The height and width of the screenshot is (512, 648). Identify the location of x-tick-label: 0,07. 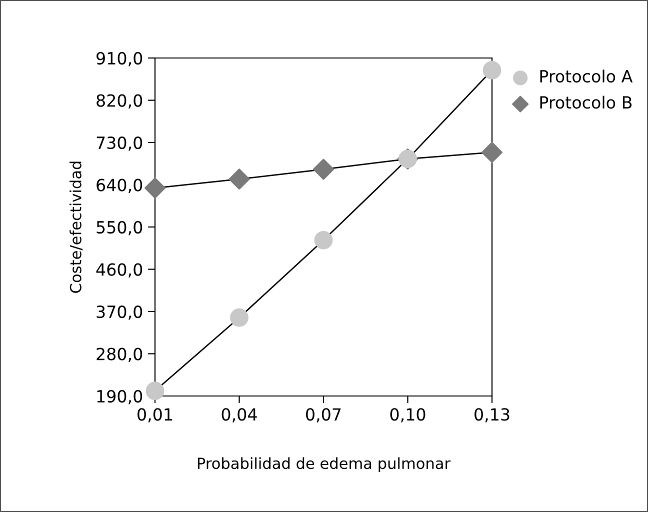
(323, 415).